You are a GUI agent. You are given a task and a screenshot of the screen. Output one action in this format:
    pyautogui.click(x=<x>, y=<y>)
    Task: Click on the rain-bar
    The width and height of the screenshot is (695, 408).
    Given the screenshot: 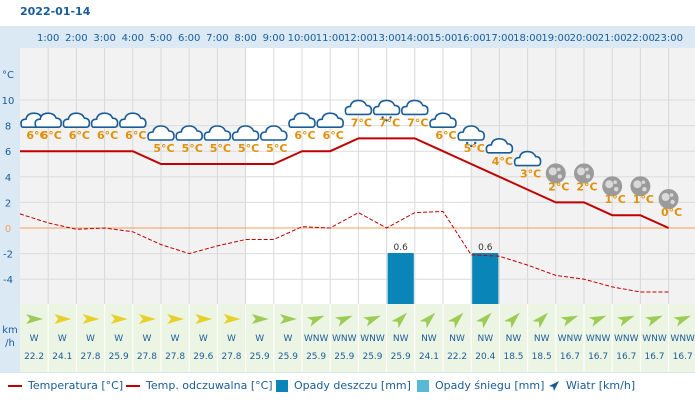 What is the action you would take?
    pyautogui.click(x=485, y=278)
    